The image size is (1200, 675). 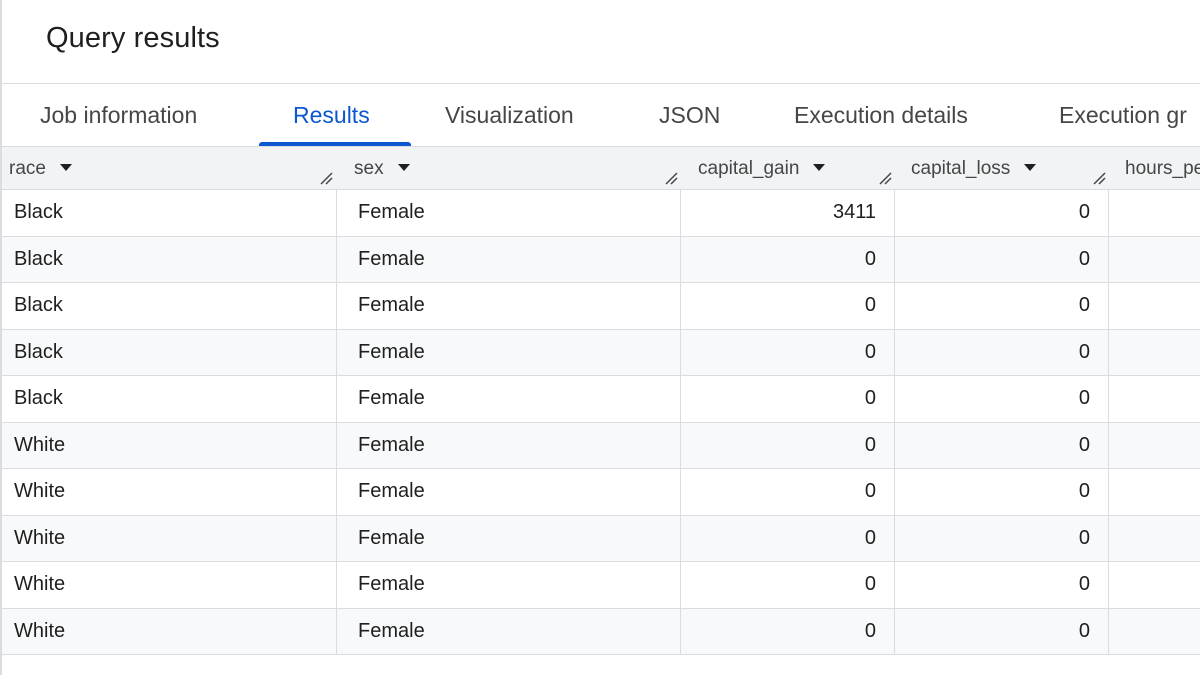 I want to click on column-header-race: race, so click(x=169, y=168).